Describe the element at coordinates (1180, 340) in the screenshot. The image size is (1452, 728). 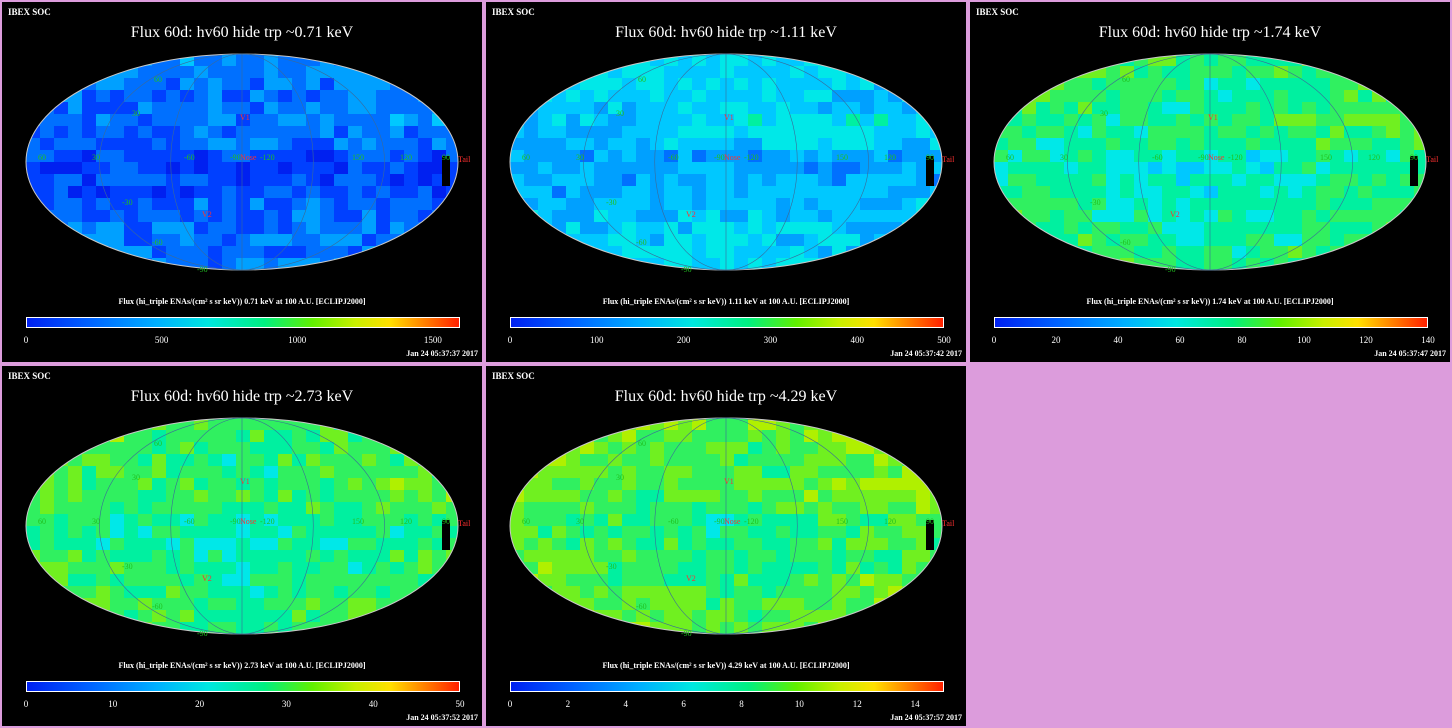
I see `colorbar-tick-label: 60` at that location.